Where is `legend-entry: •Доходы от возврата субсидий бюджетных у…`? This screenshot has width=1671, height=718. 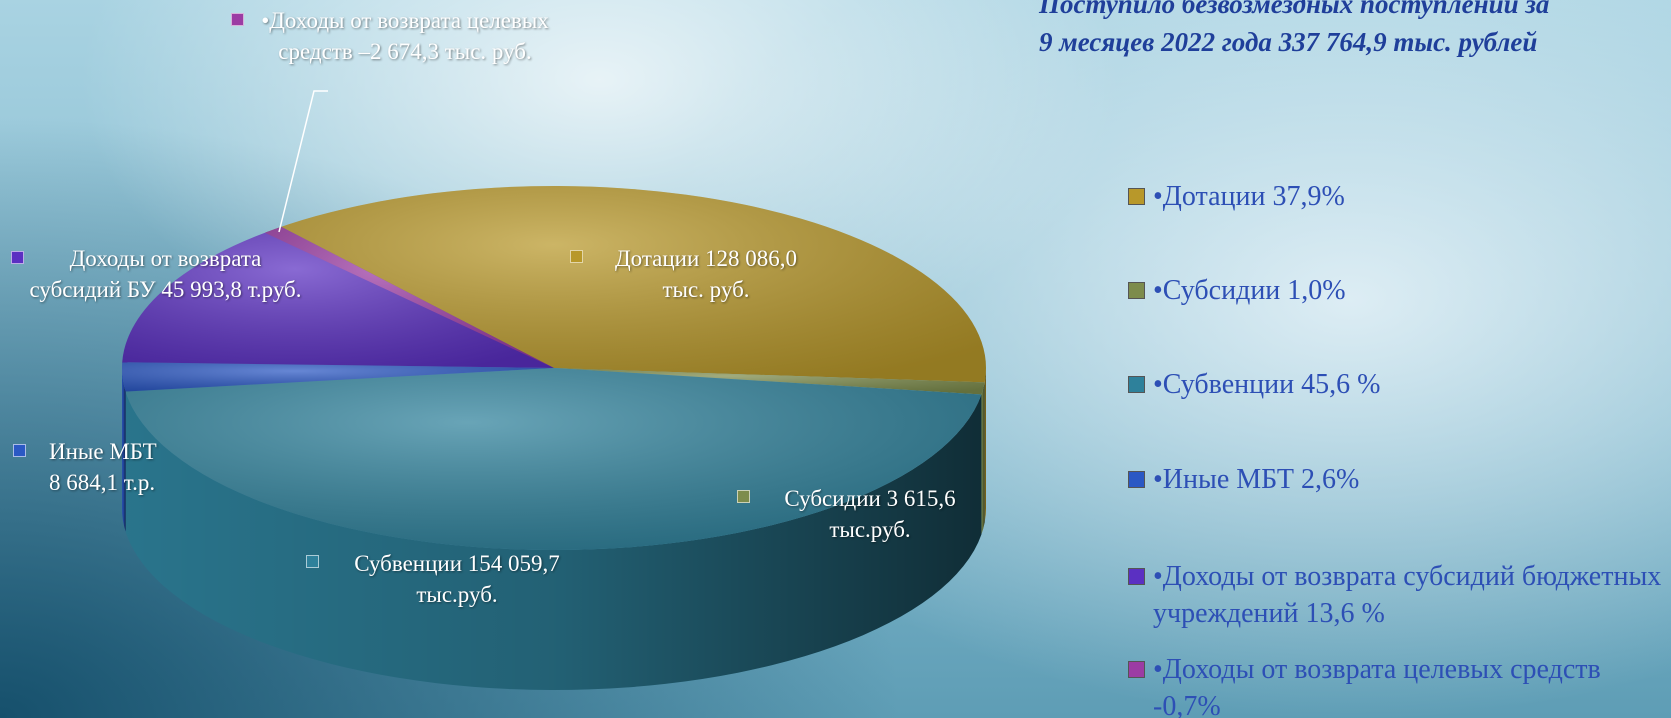 legend-entry: •Доходы от возврата субсидий бюджетных у… is located at coordinates (1412, 595).